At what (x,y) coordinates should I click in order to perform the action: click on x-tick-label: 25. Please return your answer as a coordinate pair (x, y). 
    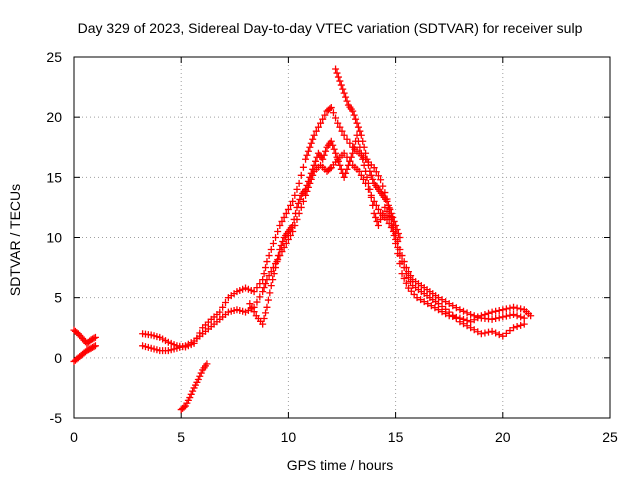
    Looking at the image, I should click on (610, 437).